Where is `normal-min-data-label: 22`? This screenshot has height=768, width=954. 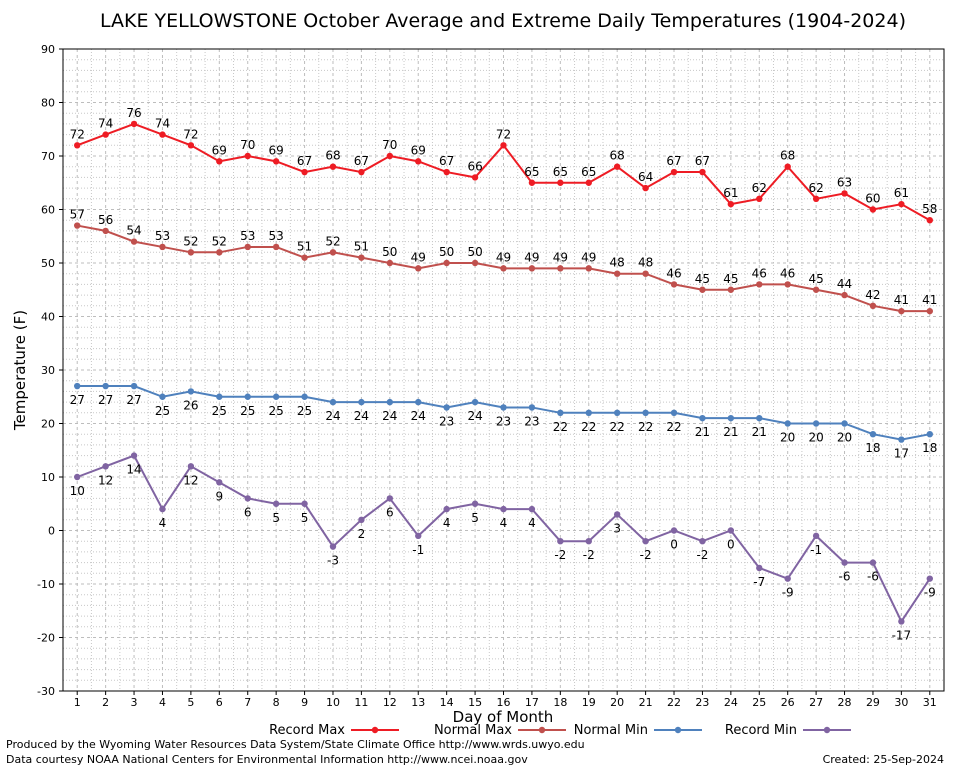 normal-min-data-label: 22 is located at coordinates (673, 427).